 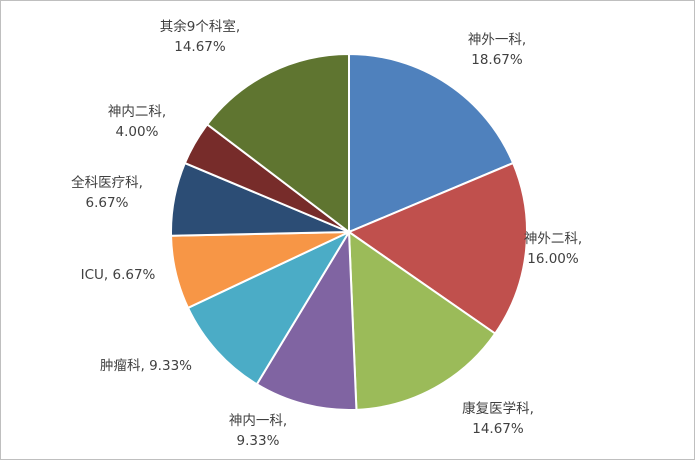 What do you see at coordinates (258, 431) in the screenshot?
I see `data-label: 神内一科, 9.33%` at bounding box center [258, 431].